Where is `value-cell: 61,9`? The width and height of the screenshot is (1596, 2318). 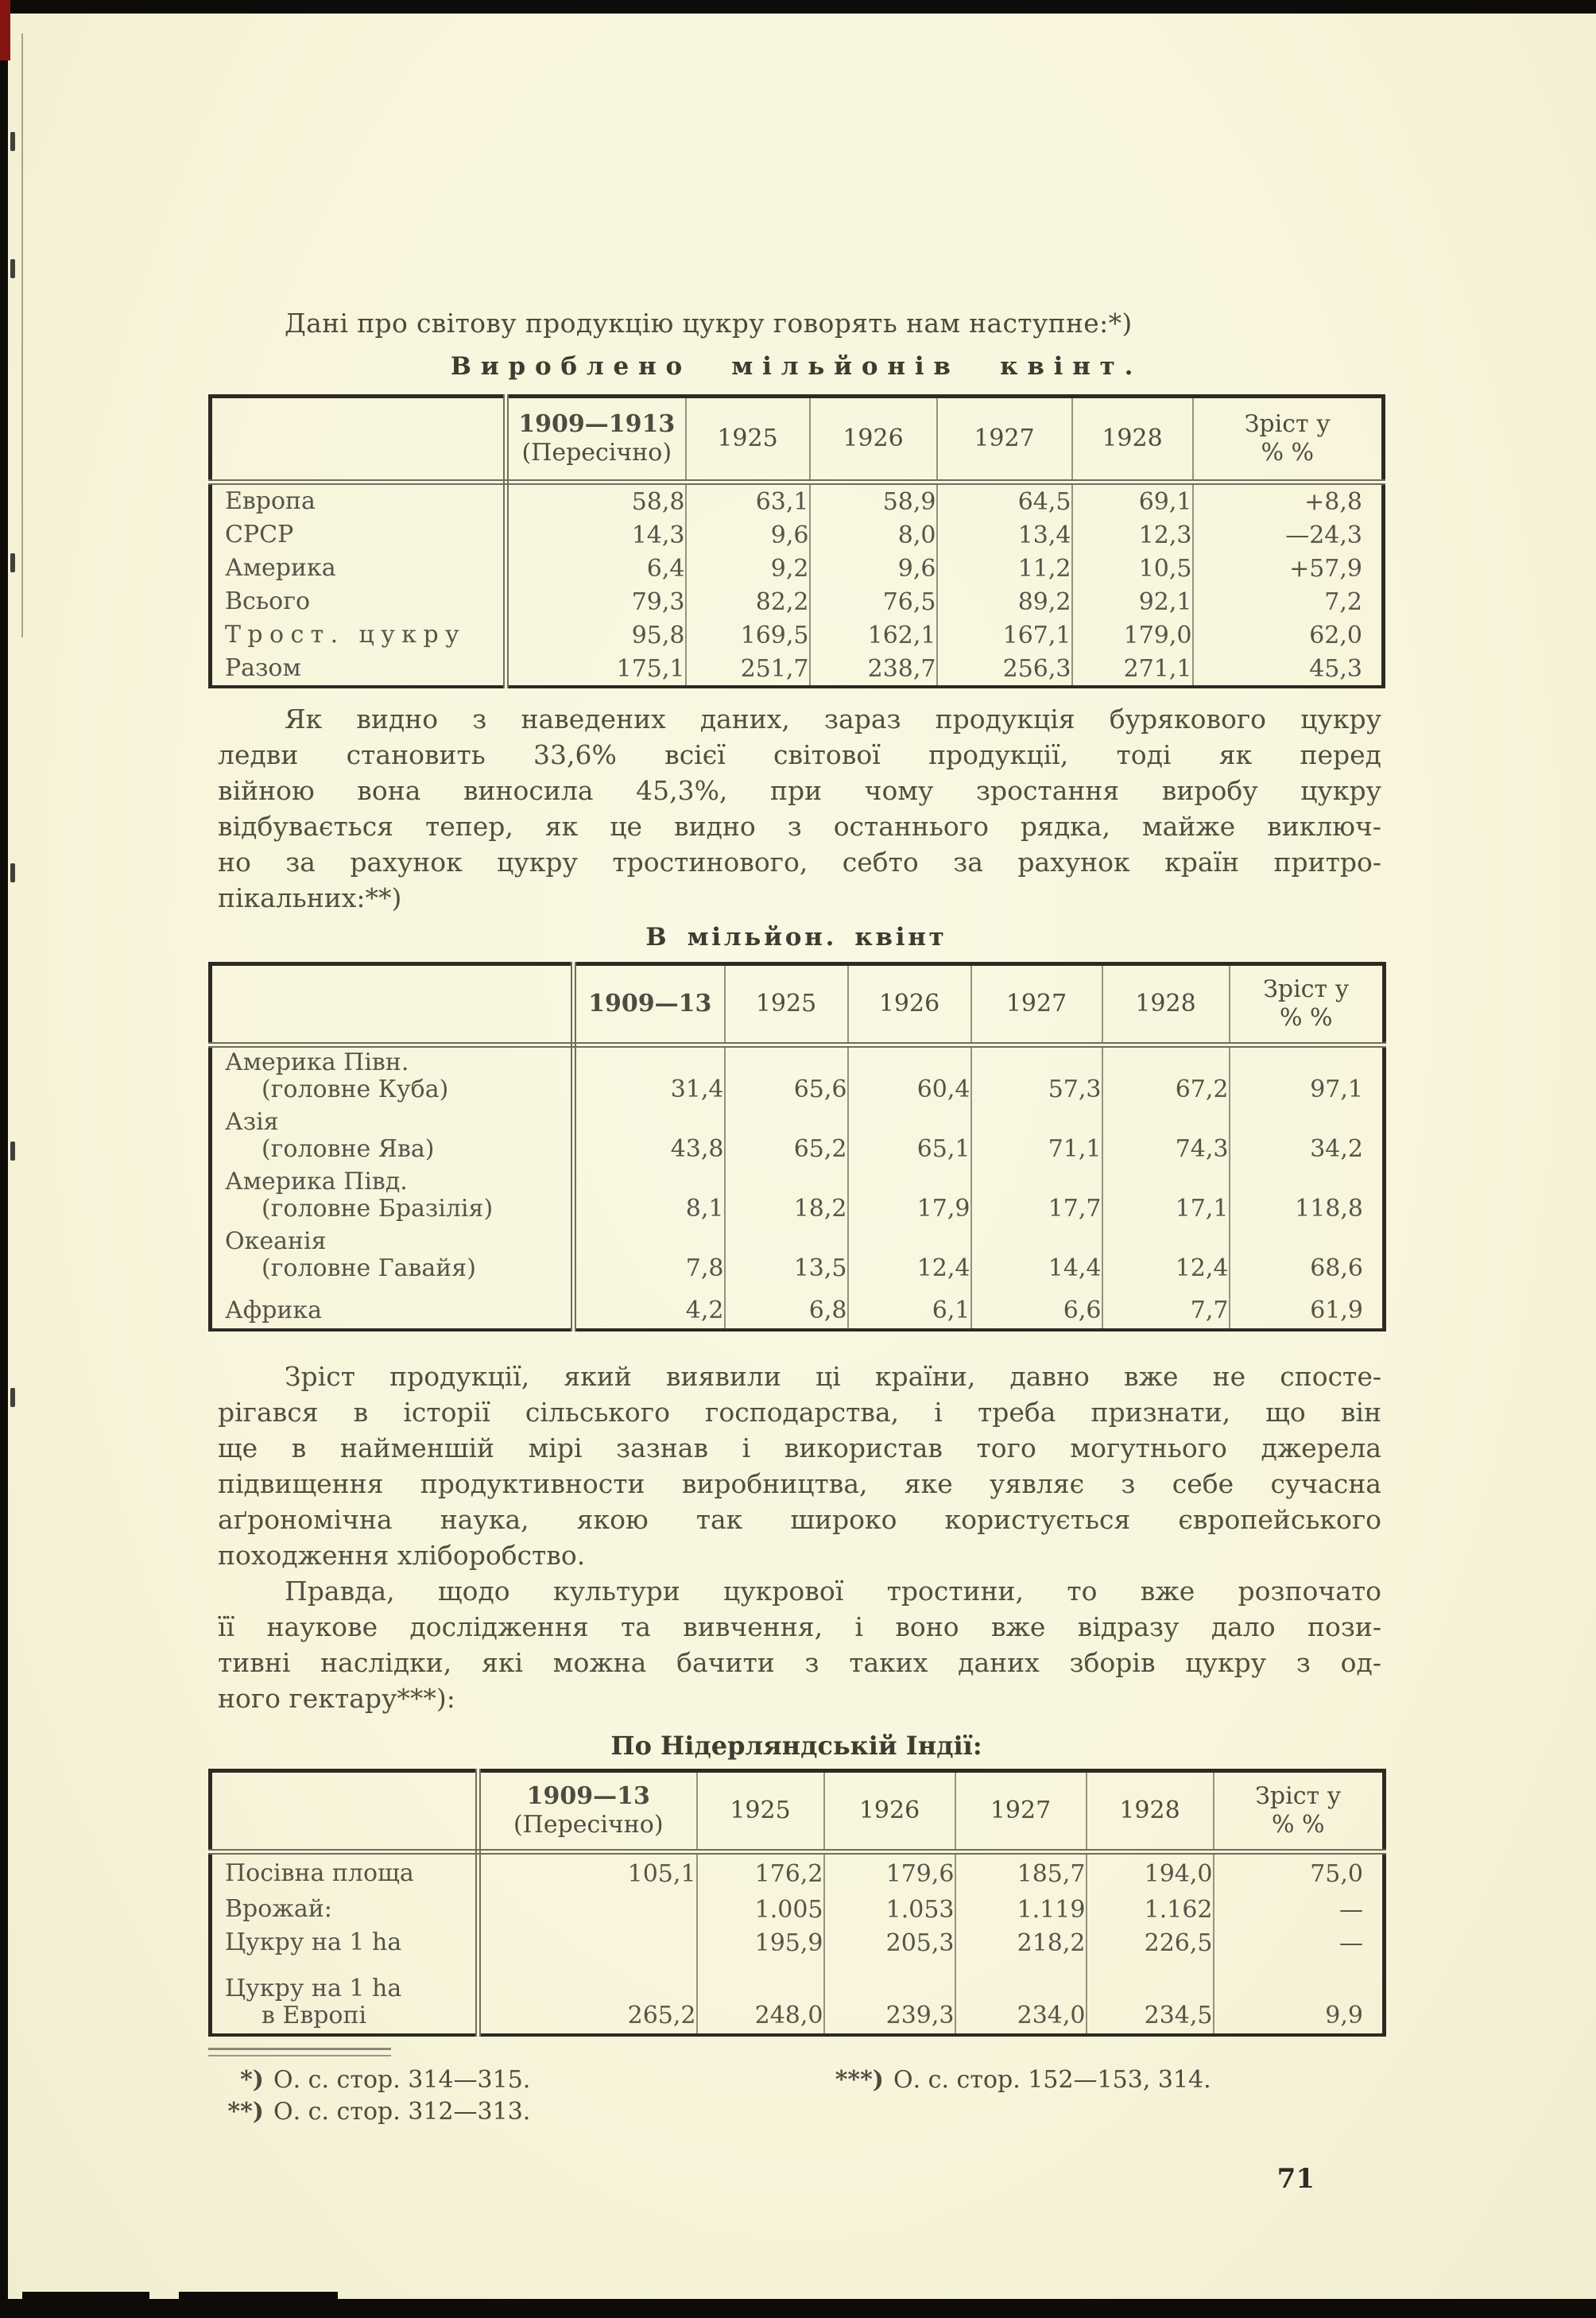 value-cell: 61,9 is located at coordinates (1306, 1308).